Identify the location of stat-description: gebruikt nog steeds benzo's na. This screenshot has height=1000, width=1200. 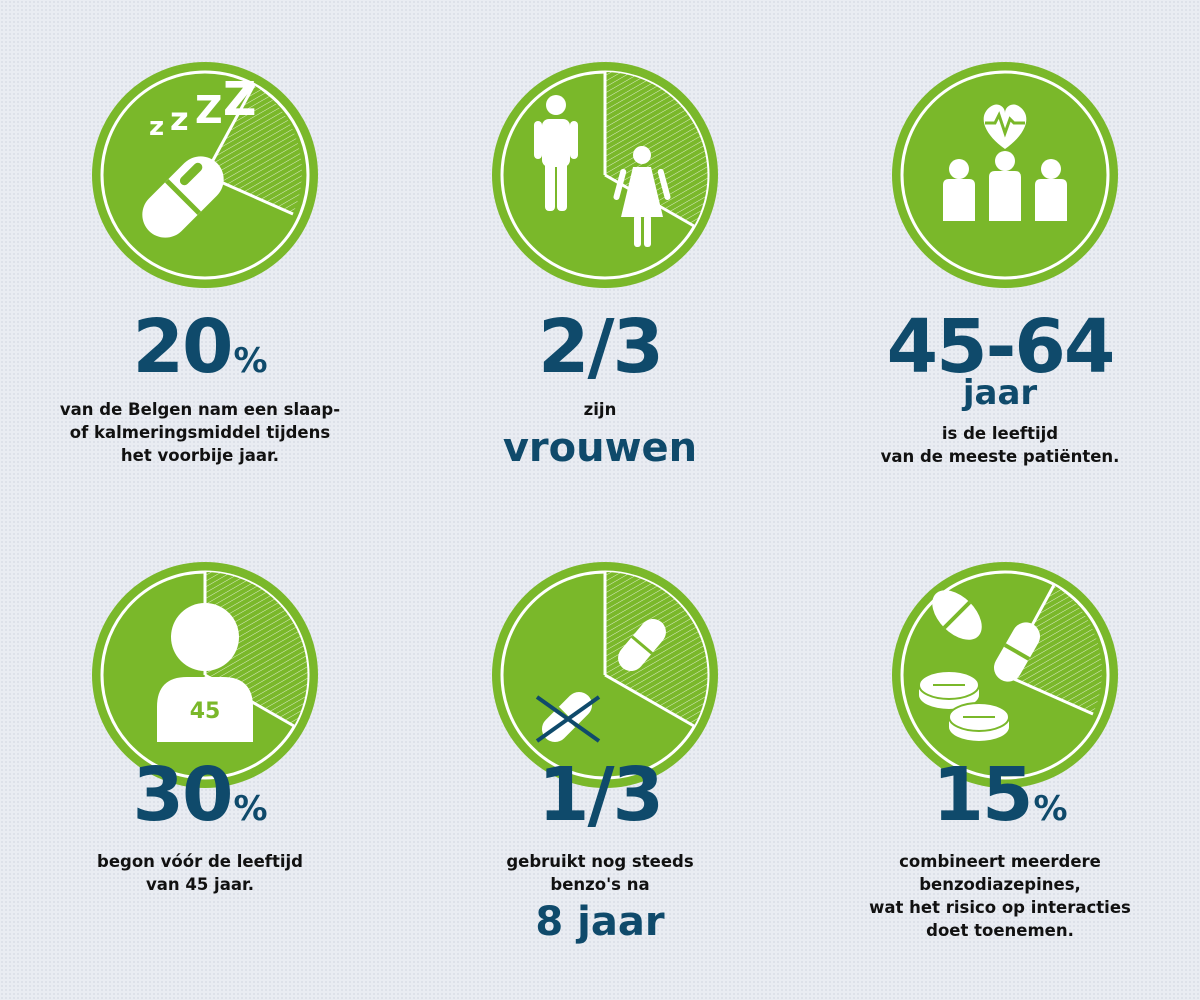
(600, 873).